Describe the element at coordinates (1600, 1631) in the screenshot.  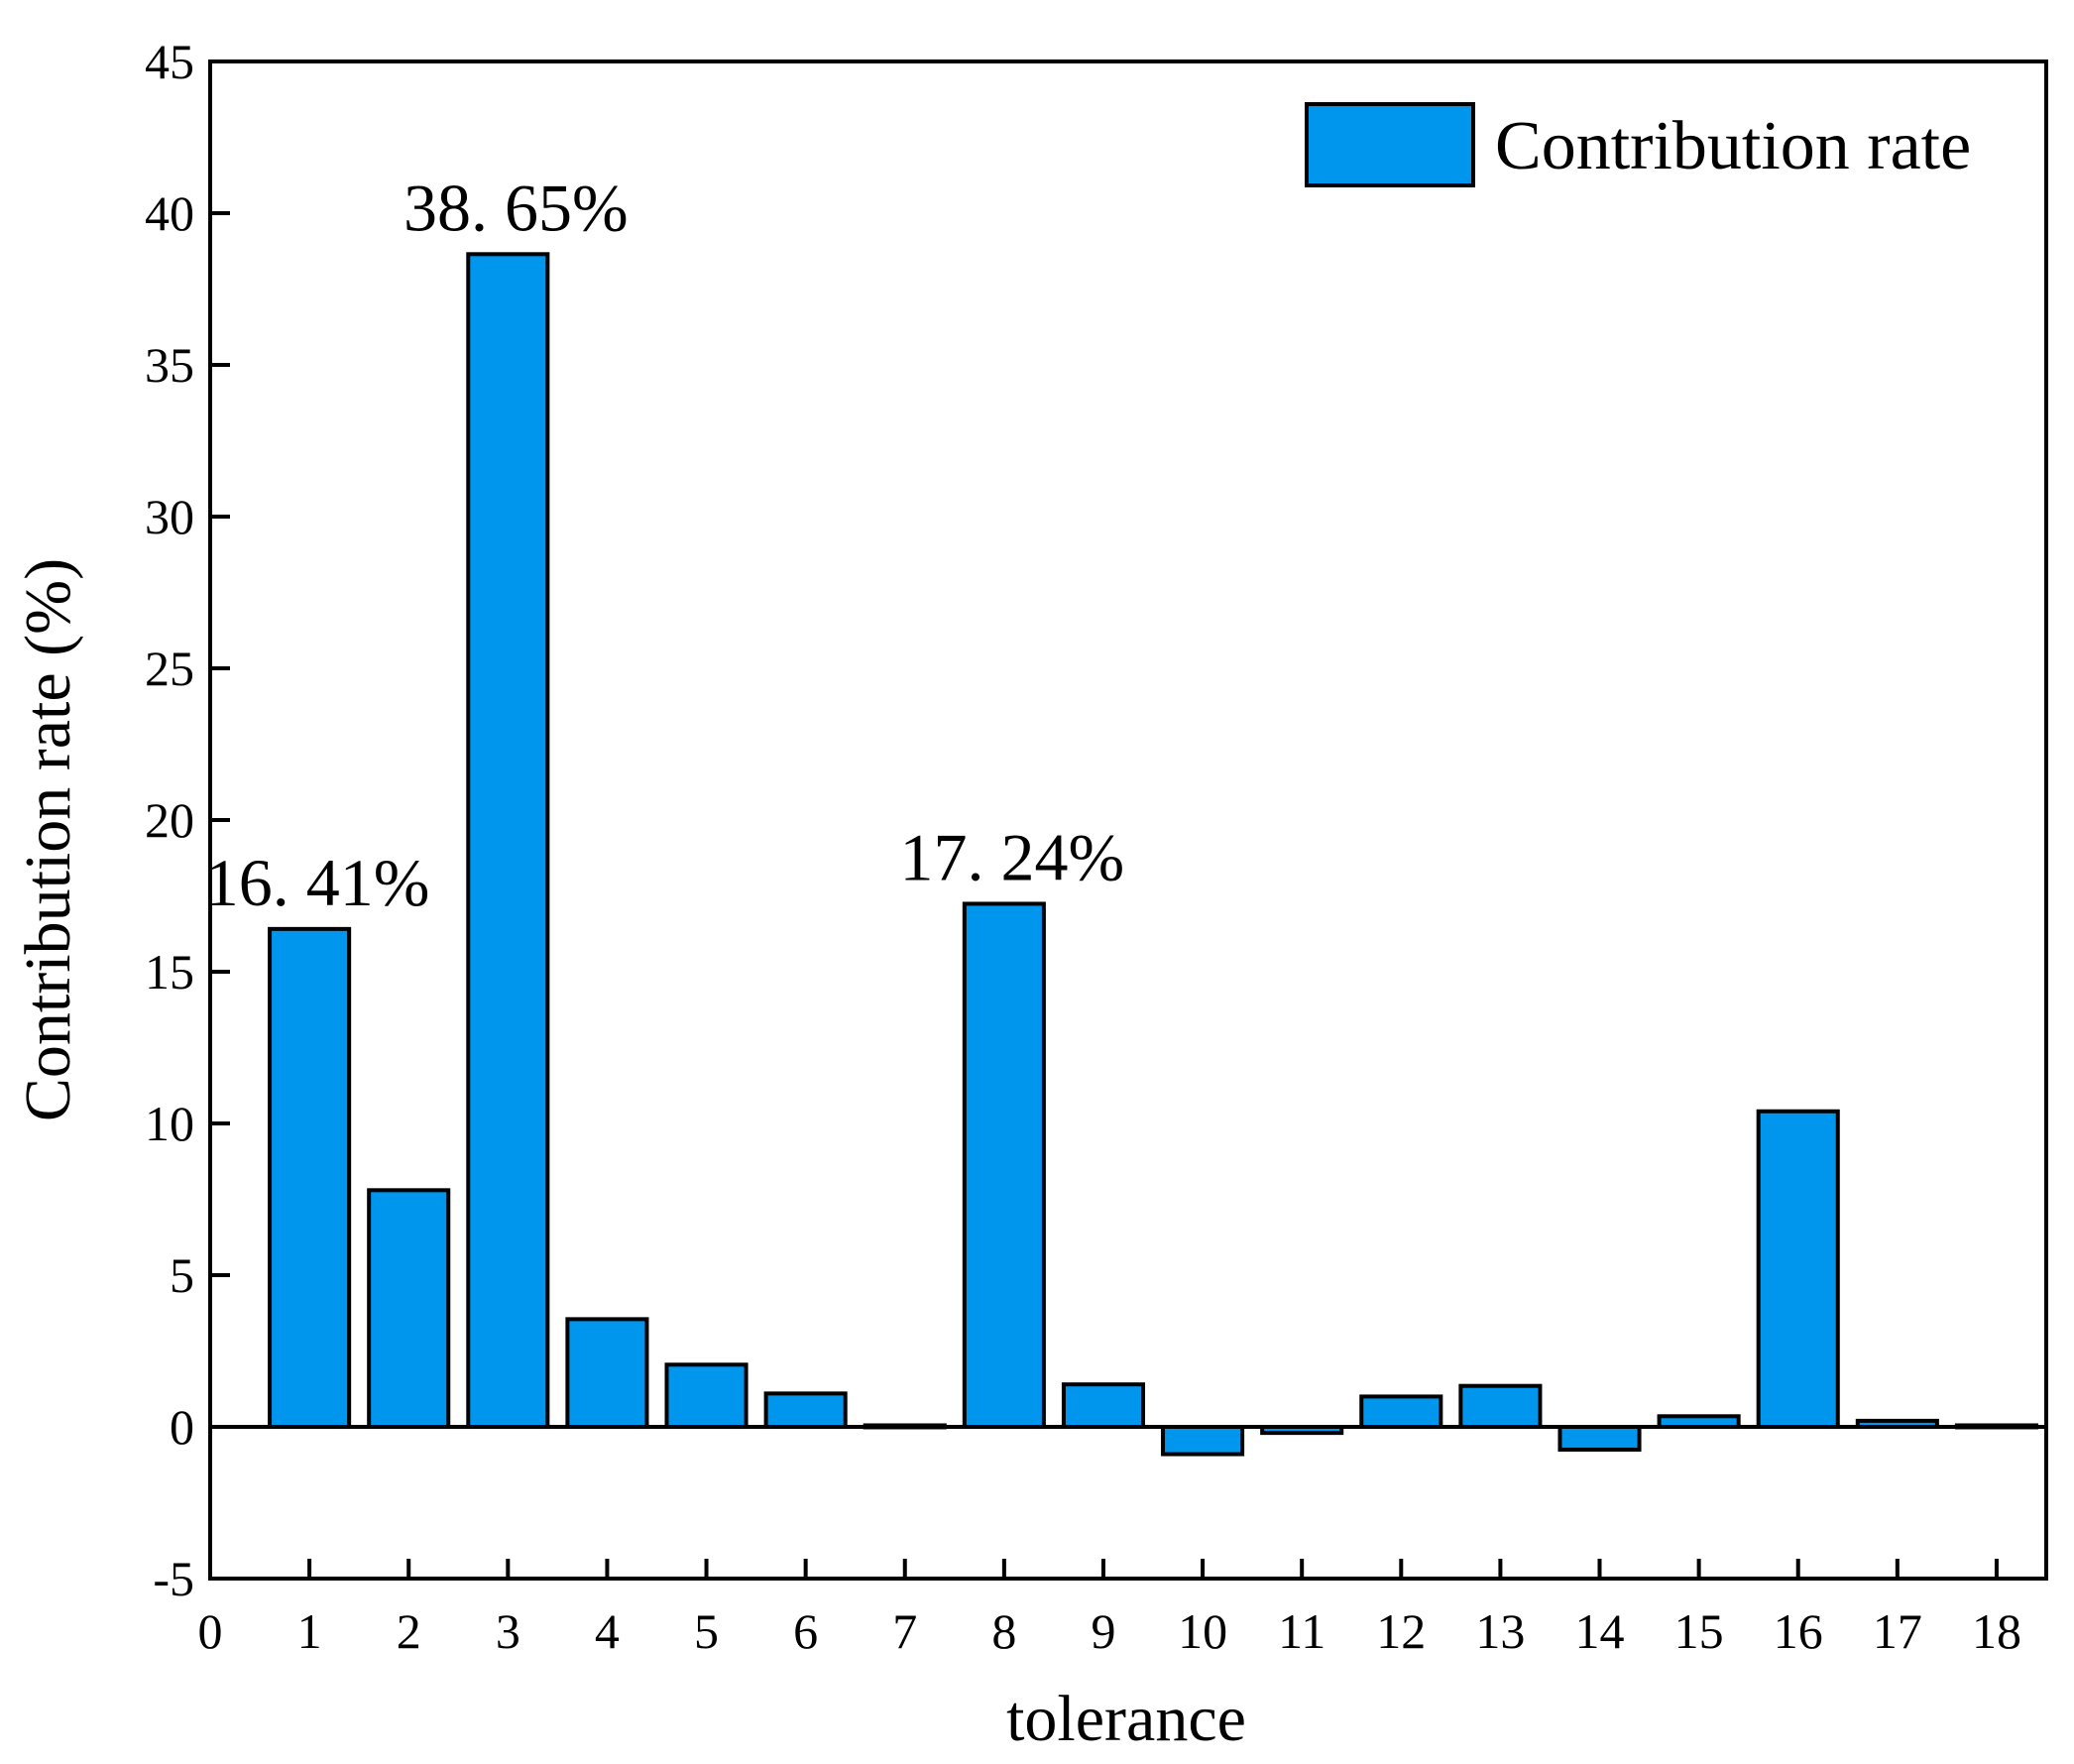
I see `x-tick-label: 14` at that location.